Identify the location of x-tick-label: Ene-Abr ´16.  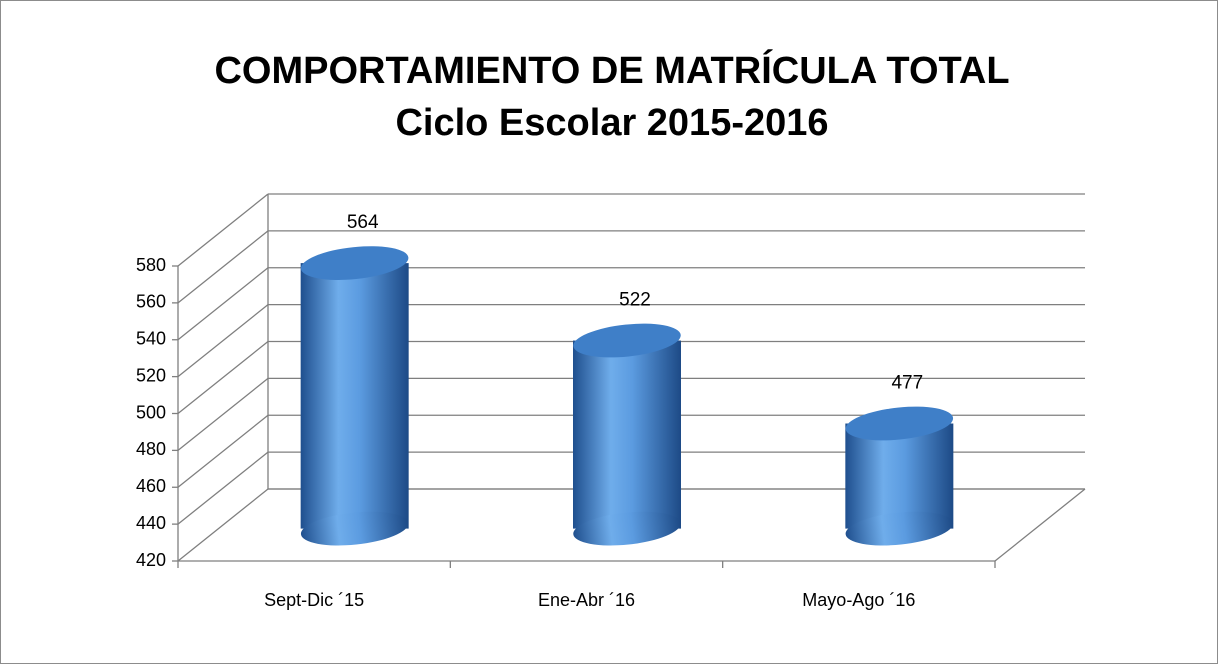
(586, 600).